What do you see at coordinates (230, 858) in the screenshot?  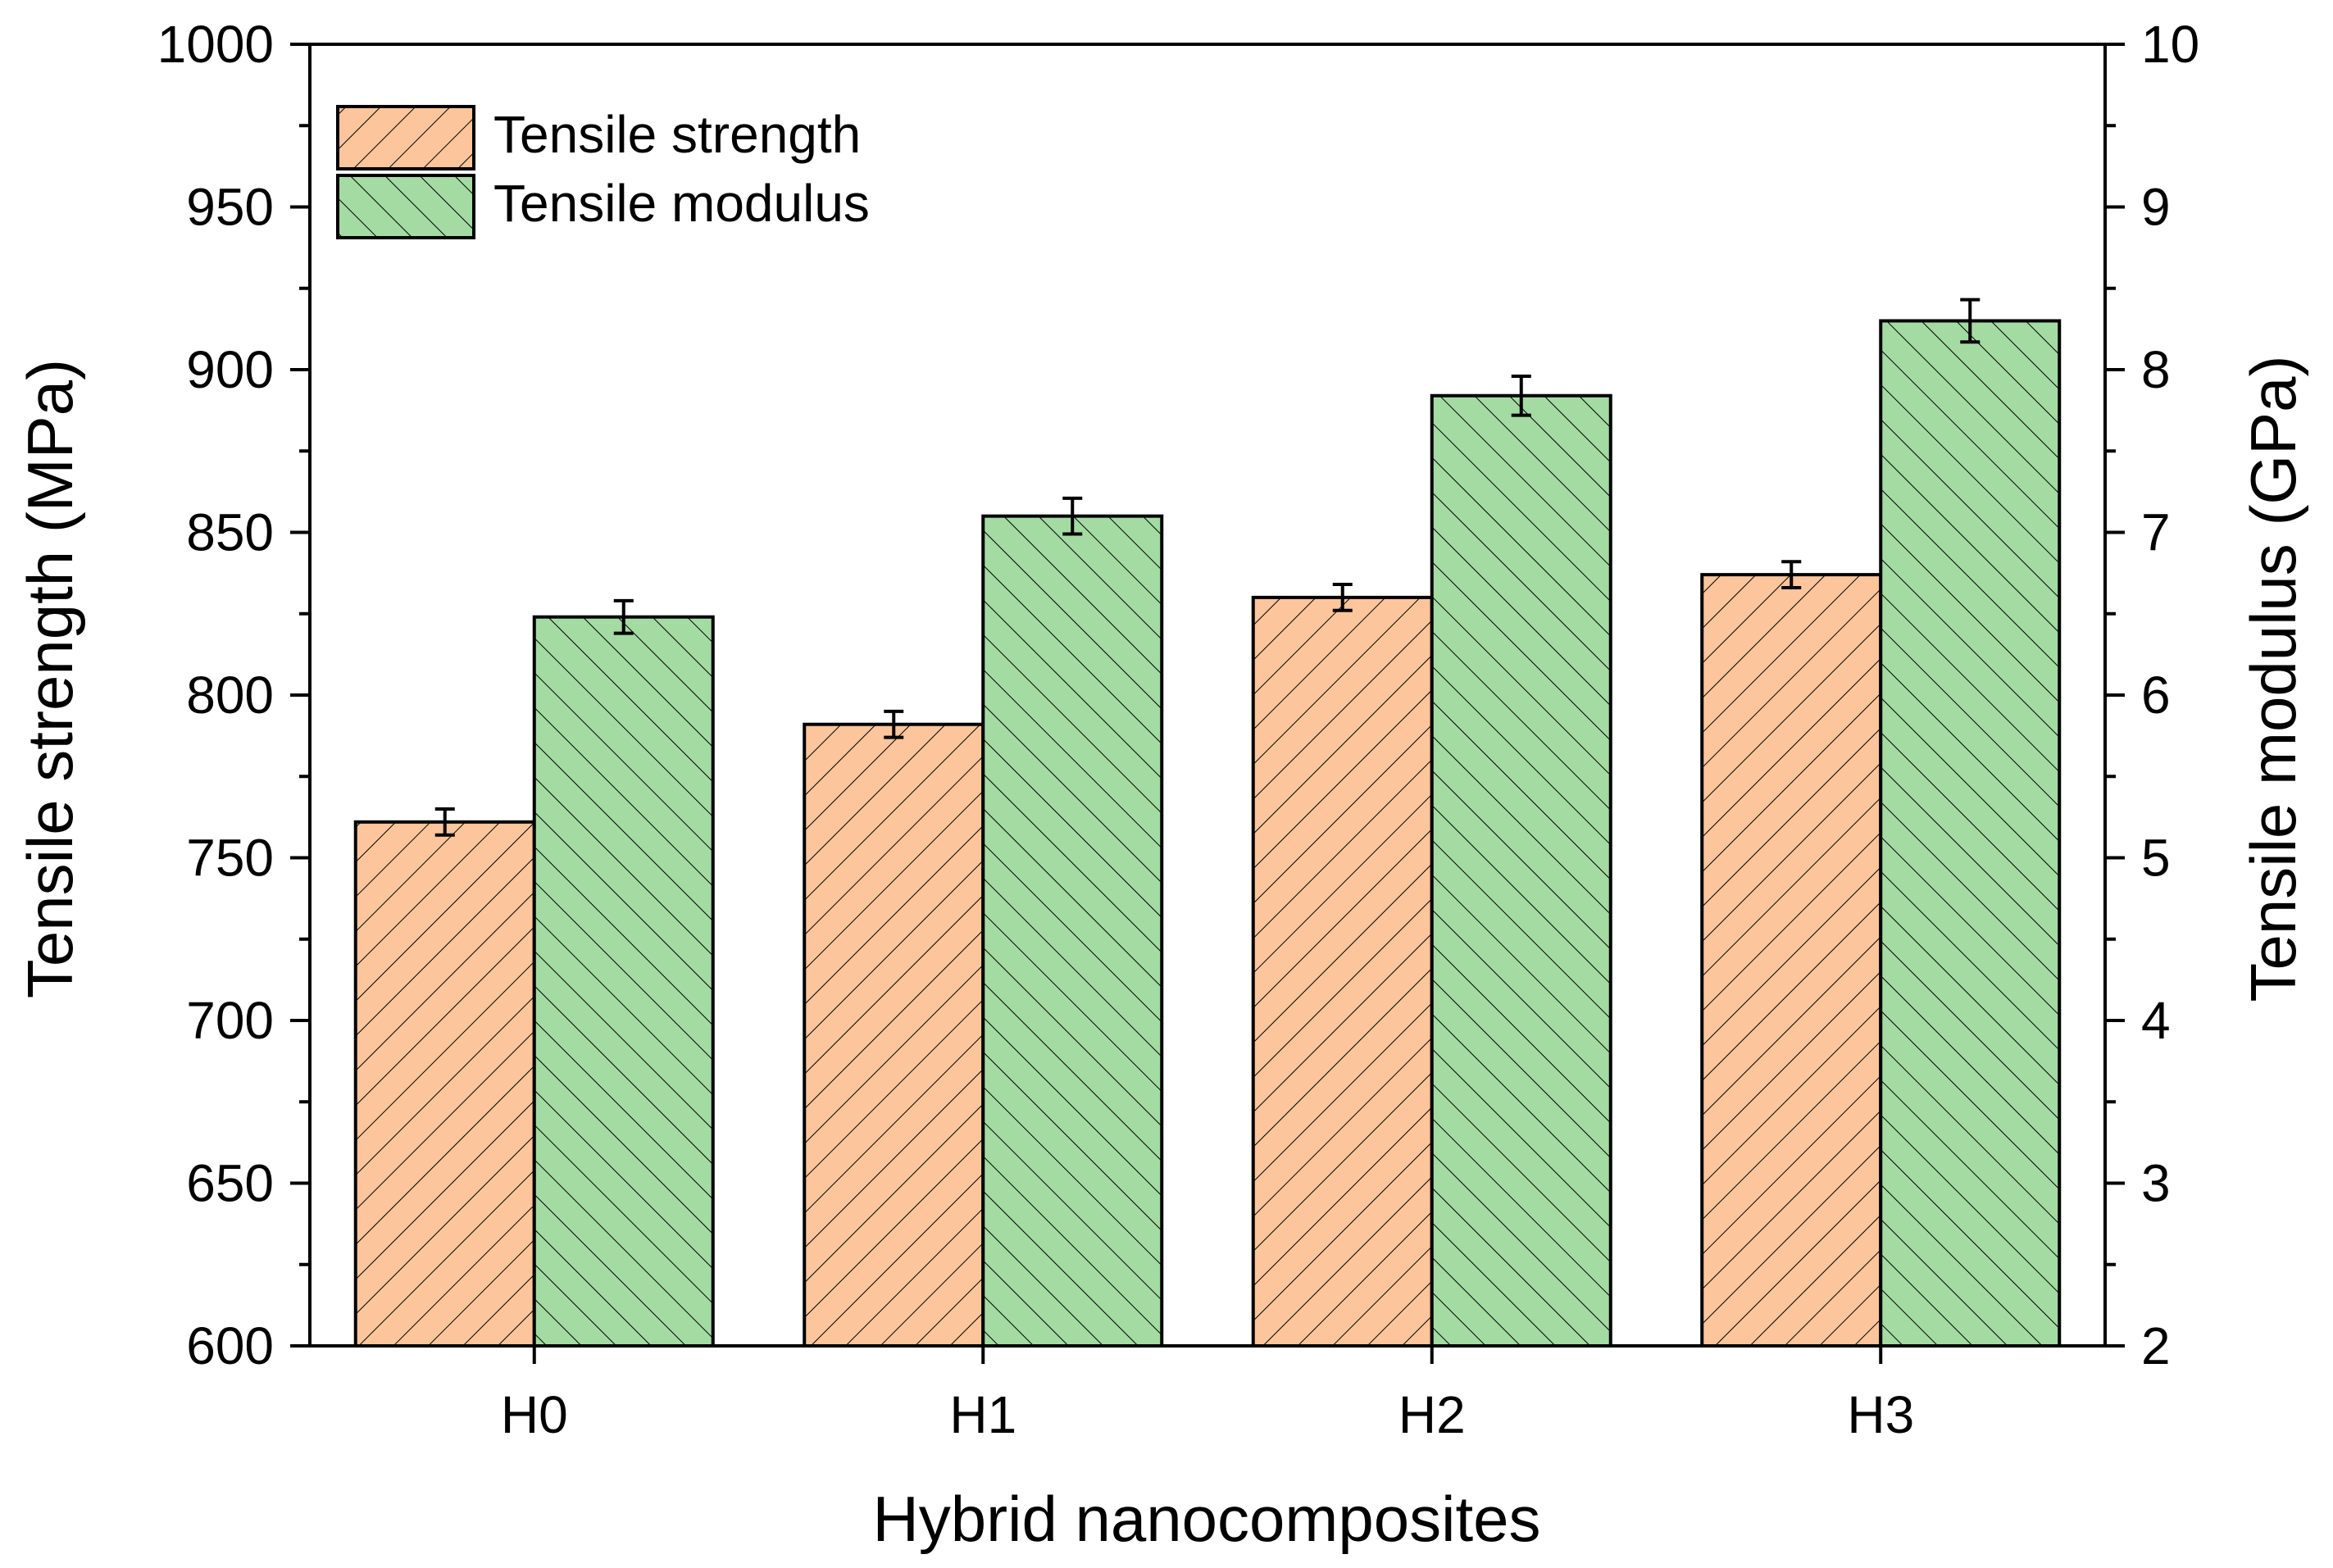 I see `left-y-tick-label: 750` at bounding box center [230, 858].